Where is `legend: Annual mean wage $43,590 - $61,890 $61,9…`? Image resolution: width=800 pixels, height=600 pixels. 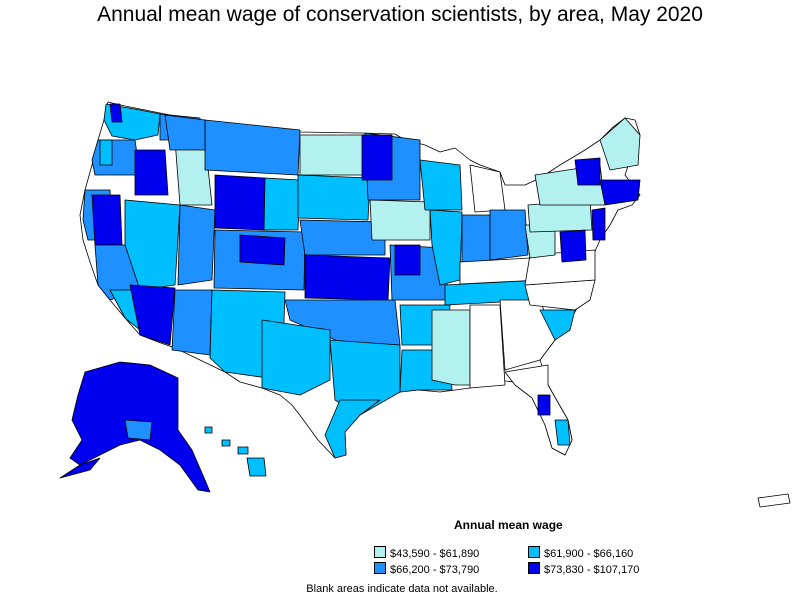 legend: Annual mean wage $43,590 - $61,890 $61,9… is located at coordinates (520, 548).